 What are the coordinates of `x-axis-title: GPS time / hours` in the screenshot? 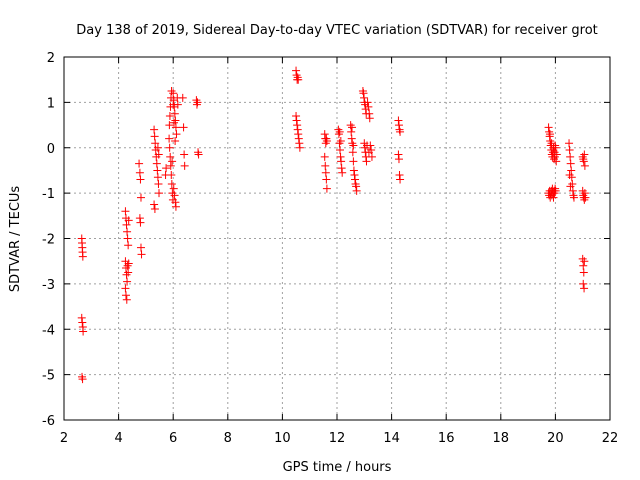 It's located at (337, 467).